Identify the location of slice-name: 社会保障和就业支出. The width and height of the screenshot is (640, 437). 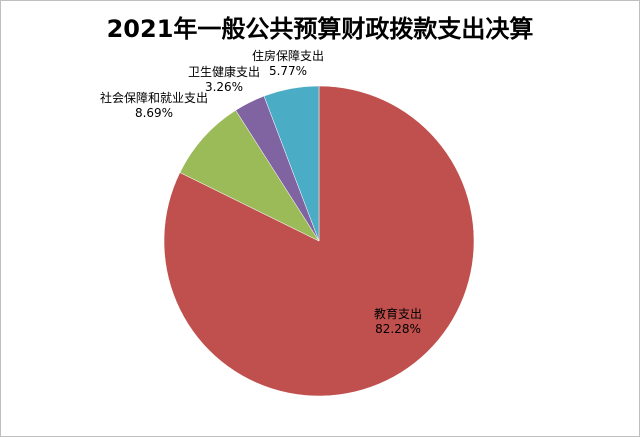
(153, 98).